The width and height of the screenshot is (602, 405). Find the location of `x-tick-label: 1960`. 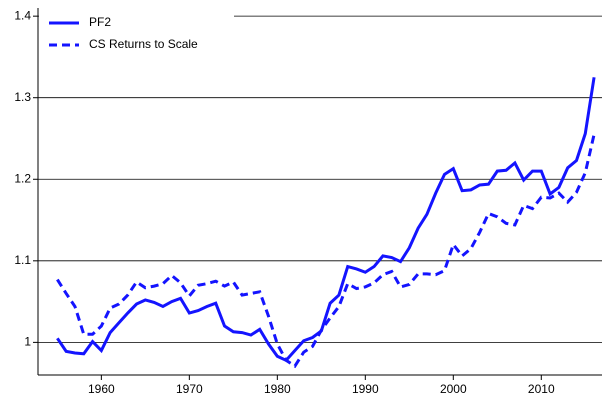

x-tick-label: 1960 is located at coordinates (101, 389).